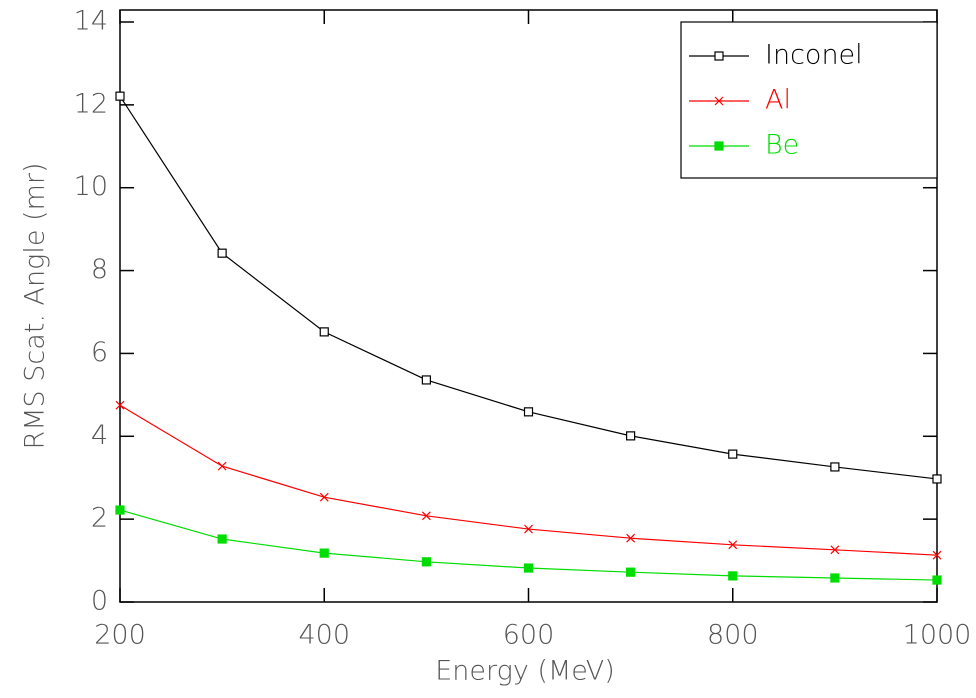  Describe the element at coordinates (99, 435) in the screenshot. I see `y-tick-label: 4` at that location.